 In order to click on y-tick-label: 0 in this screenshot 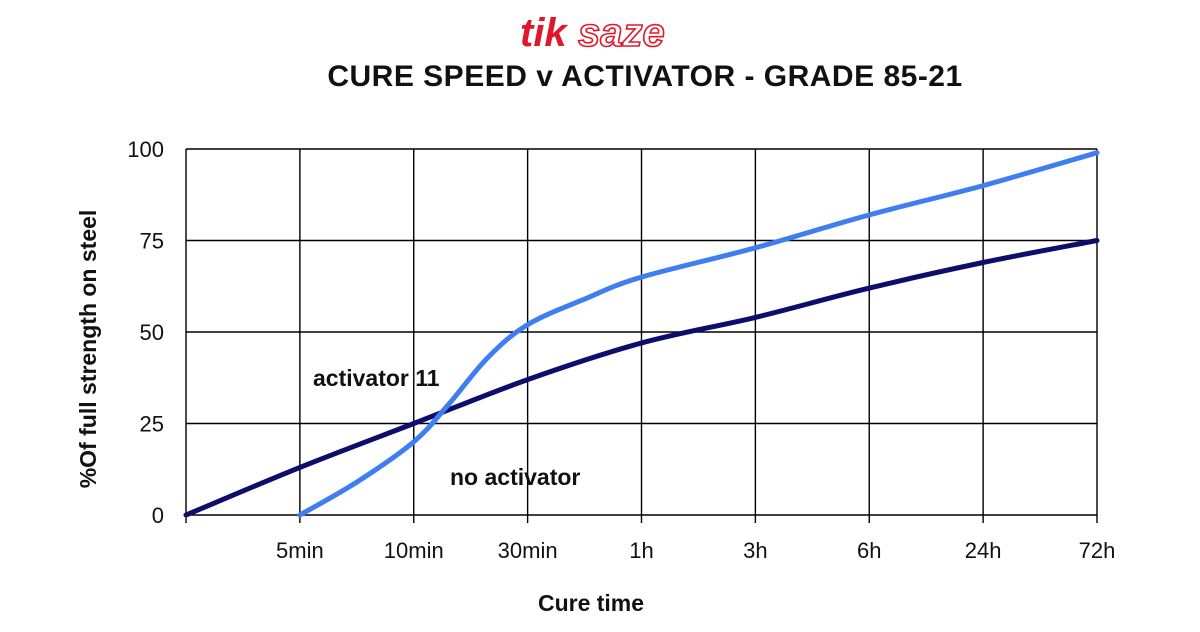, I will do `click(158, 515)`.